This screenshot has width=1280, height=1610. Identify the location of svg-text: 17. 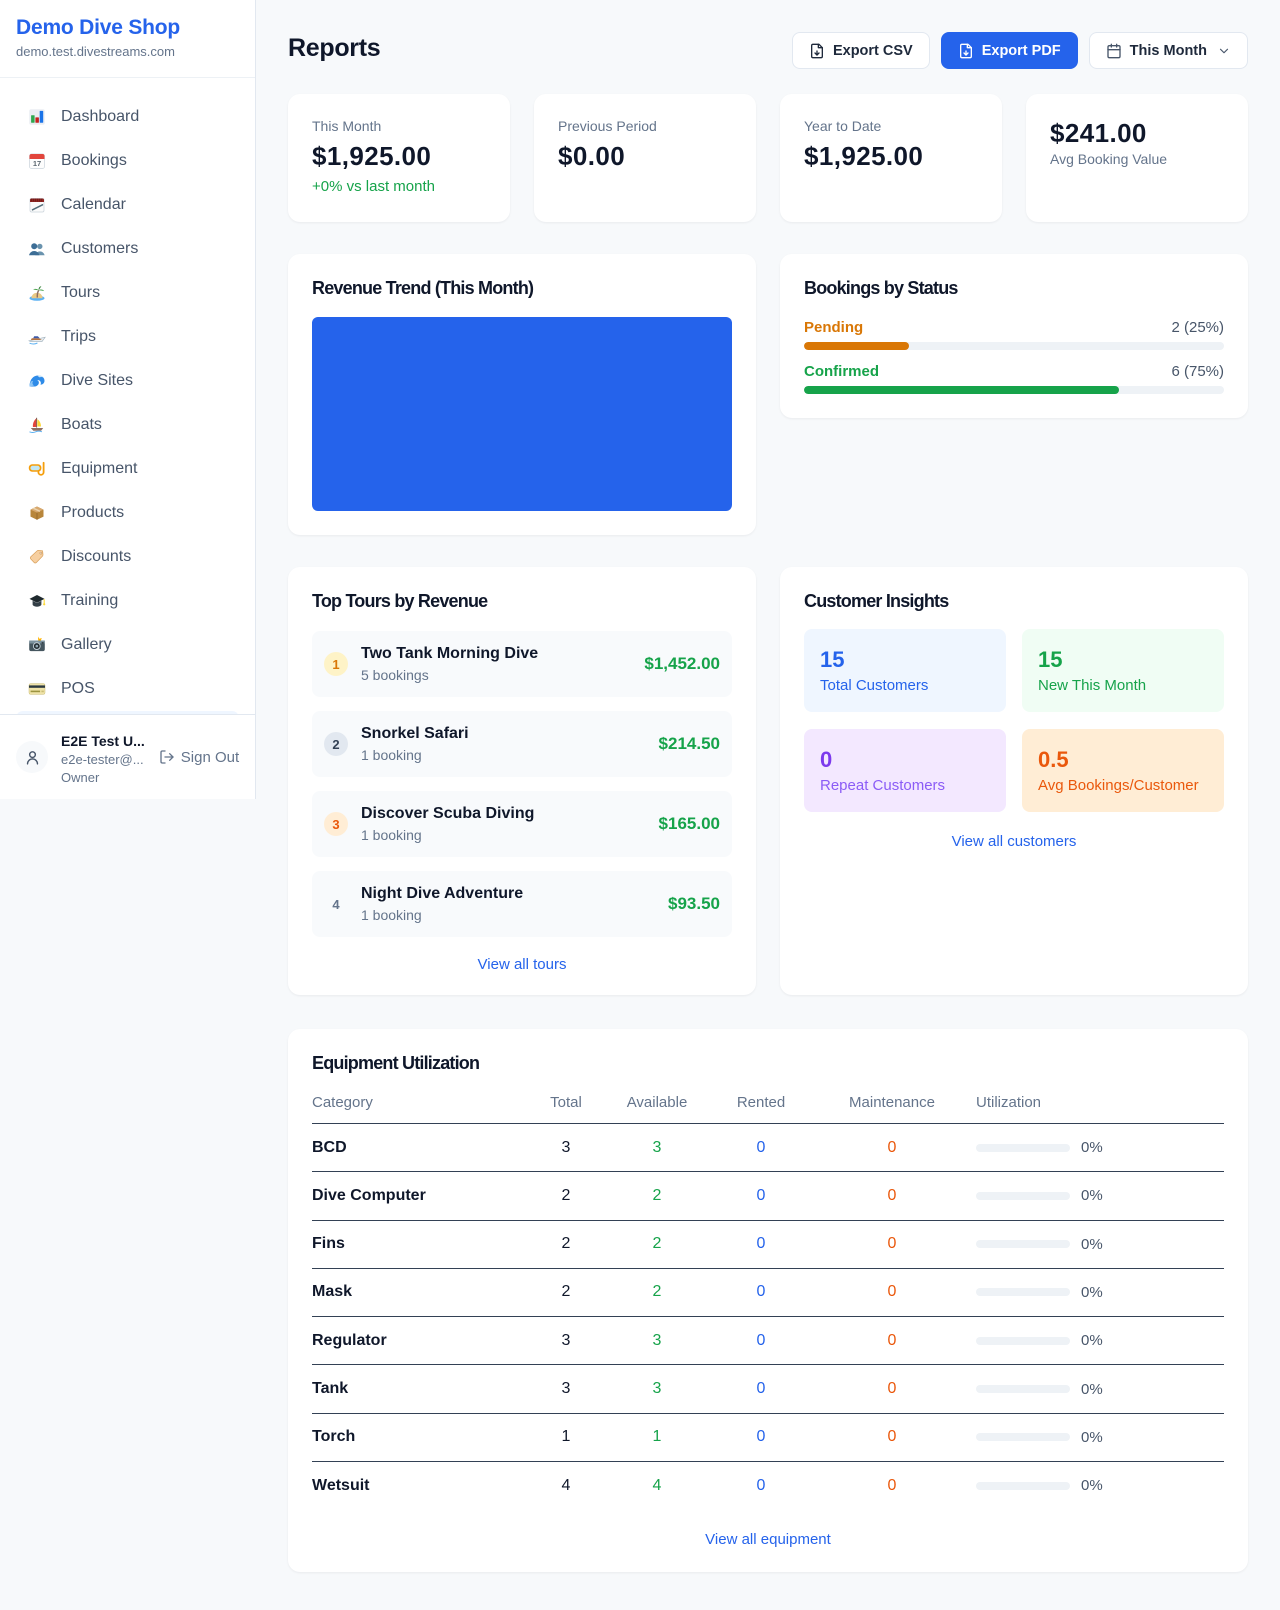
(37, 163).